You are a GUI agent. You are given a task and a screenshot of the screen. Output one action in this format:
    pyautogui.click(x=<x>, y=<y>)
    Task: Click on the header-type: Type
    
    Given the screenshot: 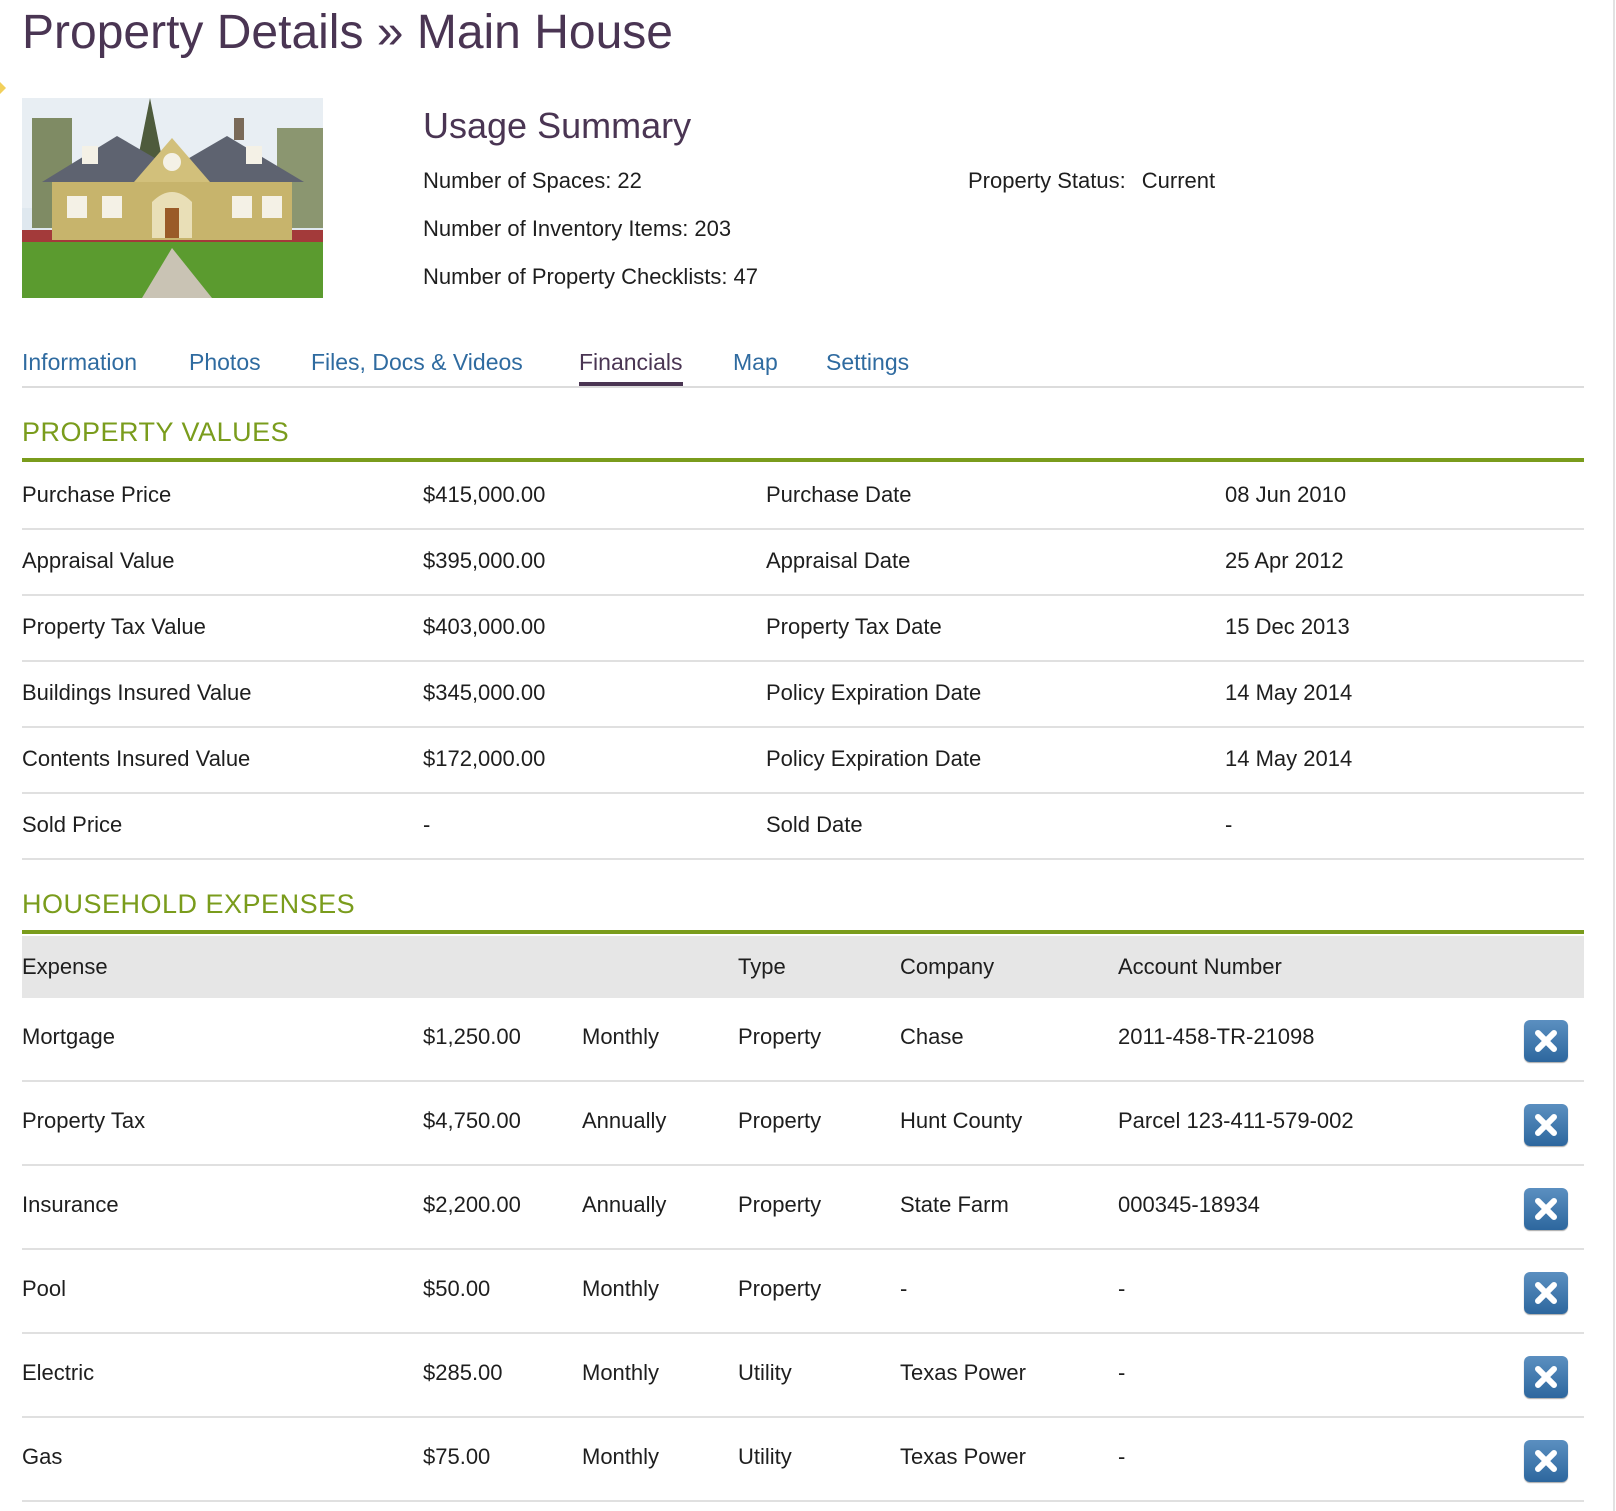 What is the action you would take?
    pyautogui.click(x=762, y=966)
    